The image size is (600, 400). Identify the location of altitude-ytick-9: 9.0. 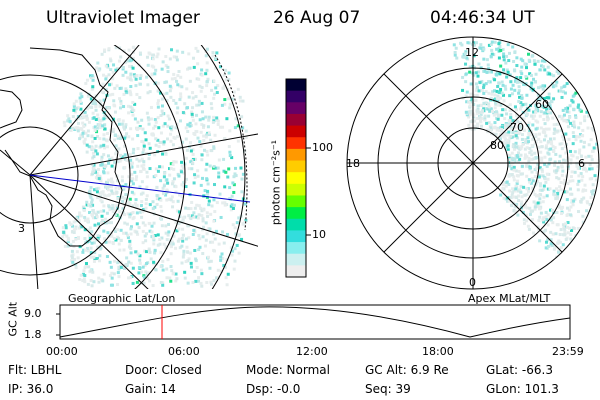
(33, 313).